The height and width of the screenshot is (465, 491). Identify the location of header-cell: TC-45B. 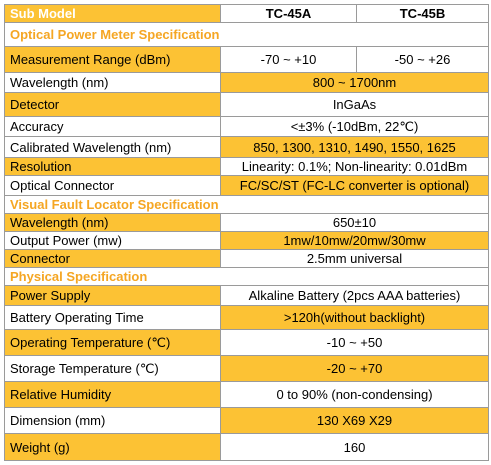
(422, 13).